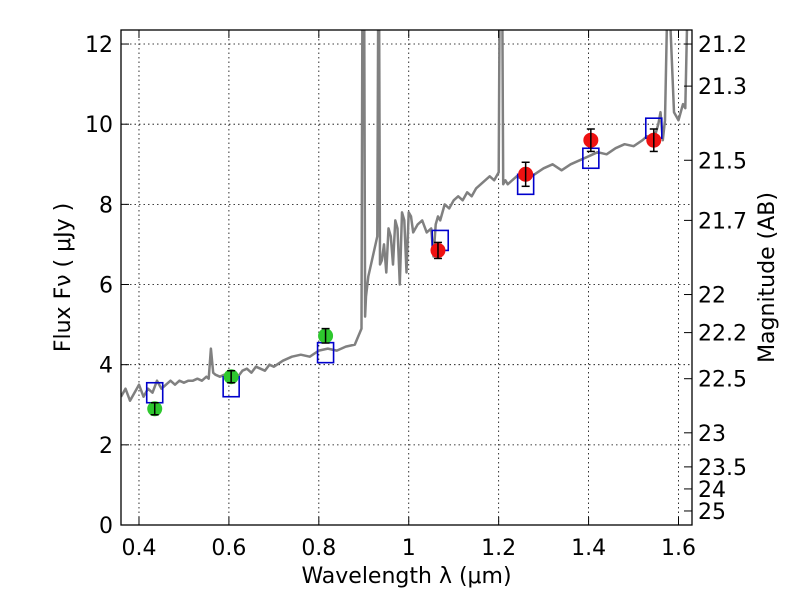  What do you see at coordinates (406, 576) in the screenshot?
I see `x-axis-label: Wavelength λ (μm)` at bounding box center [406, 576].